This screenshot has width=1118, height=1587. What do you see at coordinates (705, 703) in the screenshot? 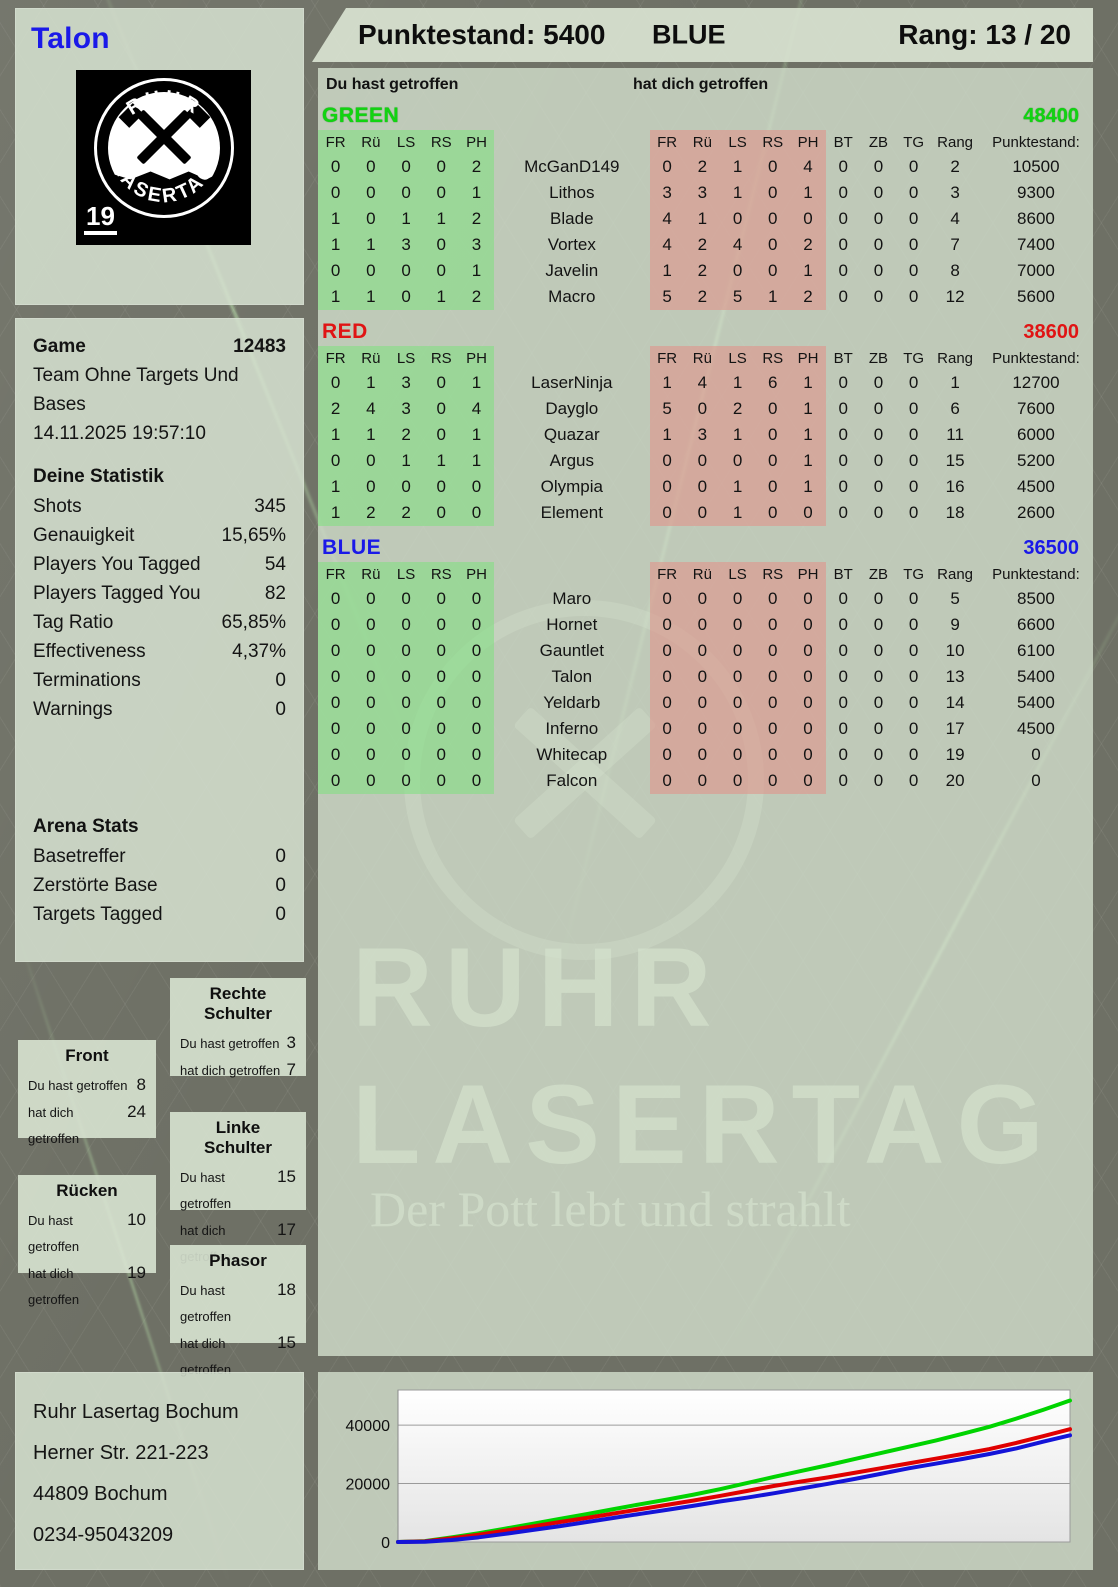
I see `table-row: 0 0 0 0 0 Yeldarb 0 0 0 0 0 0 0 0 14 5400` at bounding box center [705, 703].